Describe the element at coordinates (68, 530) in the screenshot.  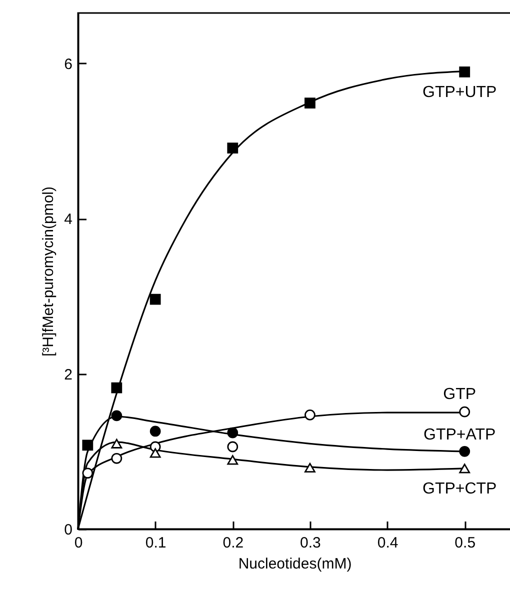
I see `y-tick-label: 0` at that location.